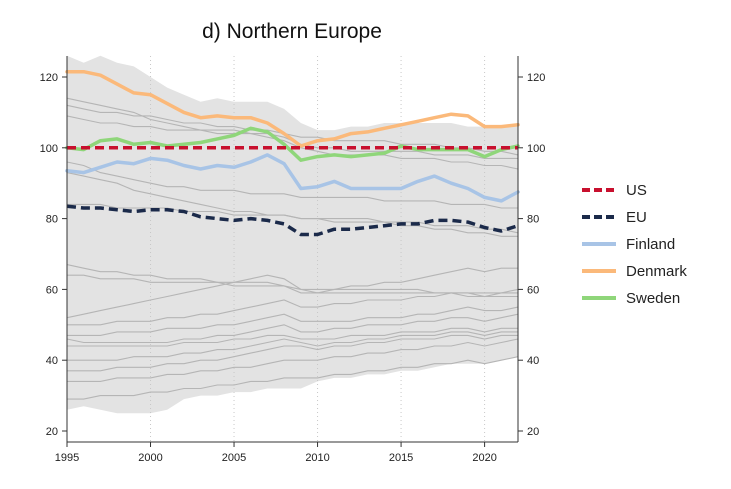 This screenshot has width=731, height=489. What do you see at coordinates (533, 290) in the screenshot?
I see `y-tick-label-right-60: 60` at bounding box center [533, 290].